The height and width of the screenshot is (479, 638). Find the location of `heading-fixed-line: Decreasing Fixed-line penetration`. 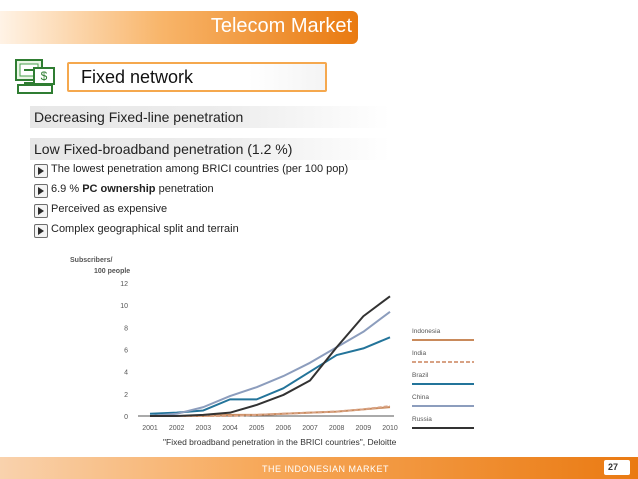

heading-fixed-line: Decreasing Fixed-line penetration is located at coordinates (139, 117).